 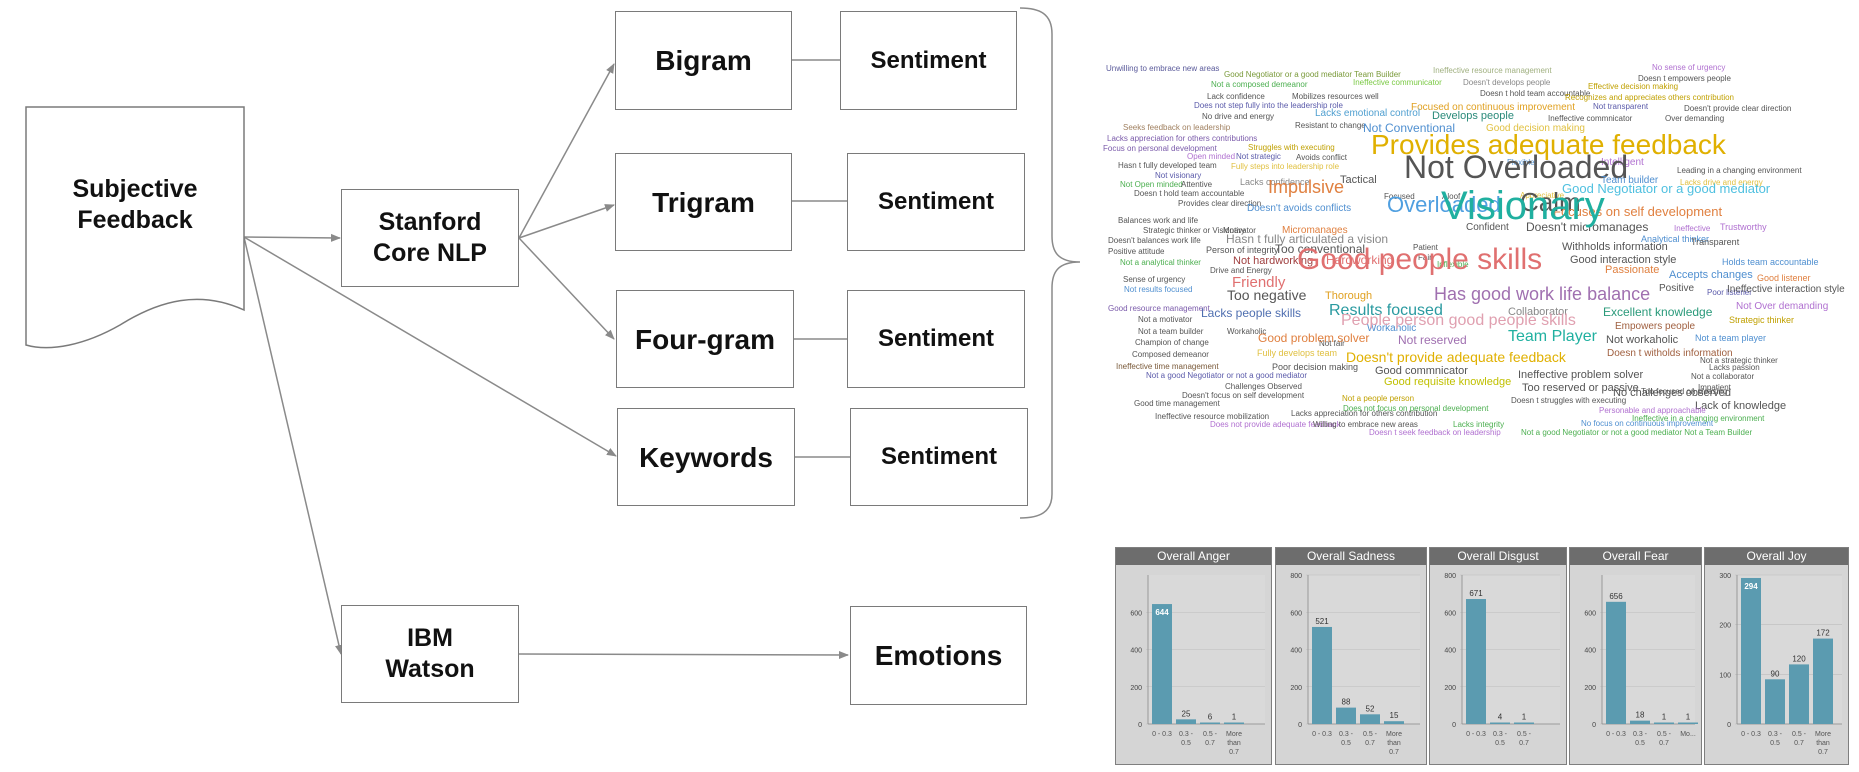 What do you see at coordinates (1675, 239) in the screenshot?
I see `word-cloud-term: Analytical thinker` at bounding box center [1675, 239].